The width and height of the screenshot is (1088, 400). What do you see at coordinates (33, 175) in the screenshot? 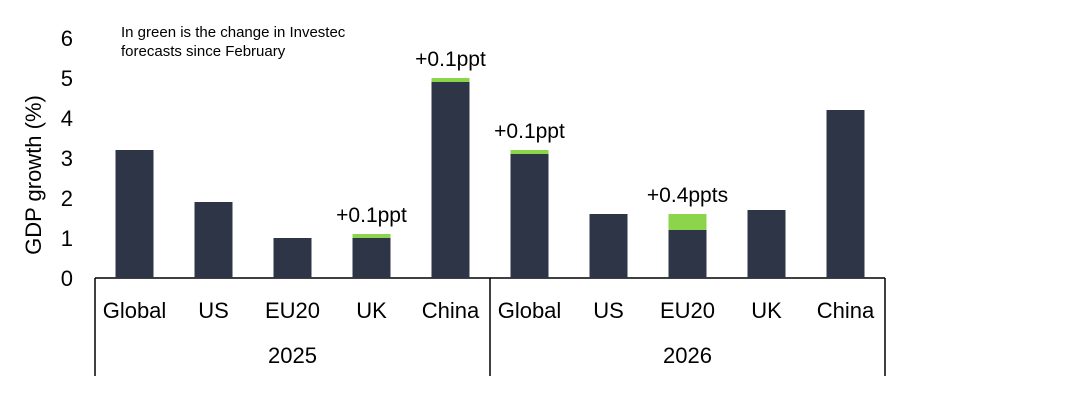
I see `y-axis-label: GDP growth (%)` at bounding box center [33, 175].